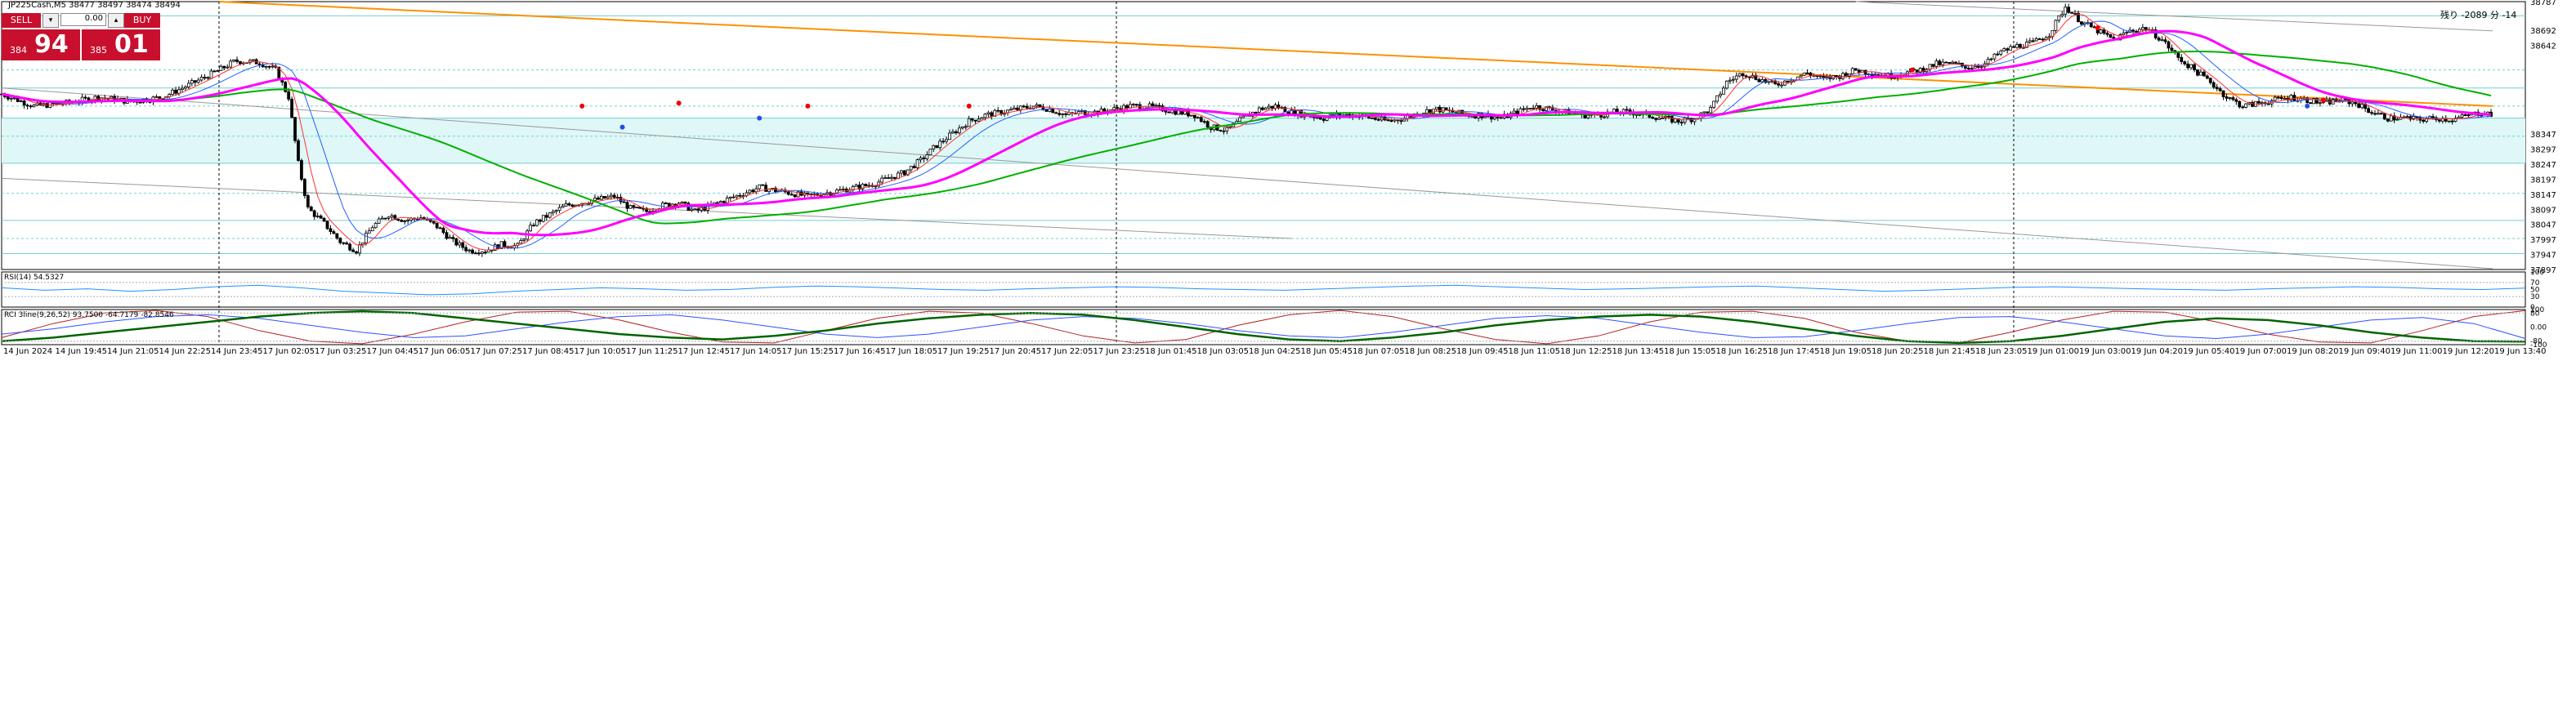 Image resolution: width=2576 pixels, height=713 pixels. What do you see at coordinates (756, 351) in the screenshot?
I see `x-tick-label: 17 Jun 14:05` at bounding box center [756, 351].